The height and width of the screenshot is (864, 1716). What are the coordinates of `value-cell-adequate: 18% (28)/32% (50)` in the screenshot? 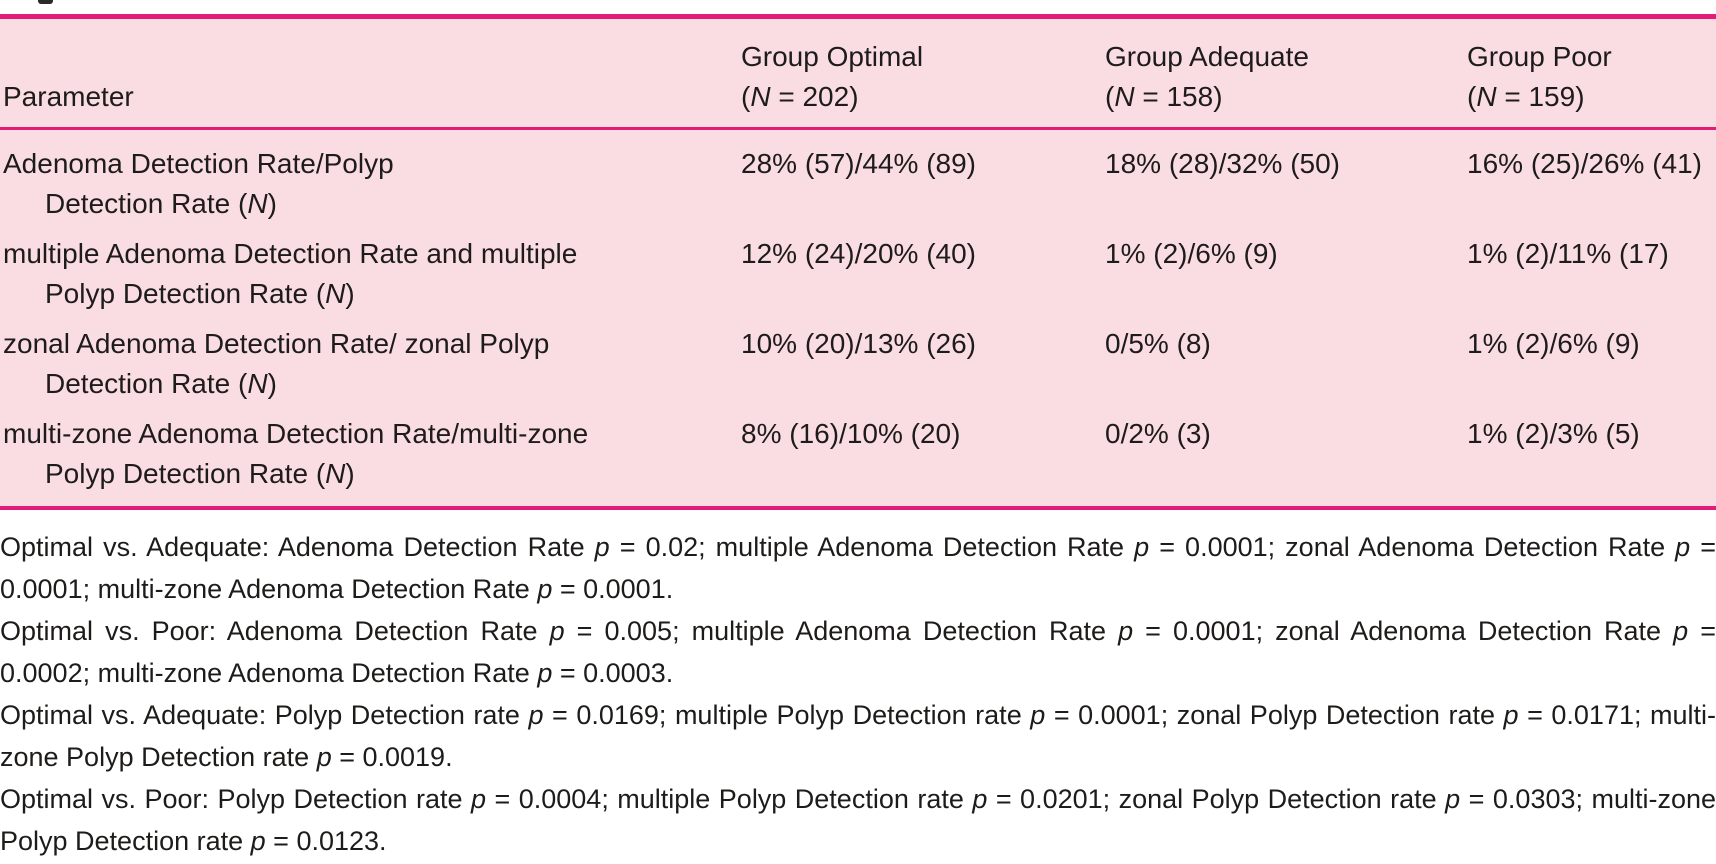 It's located at (1223, 163).